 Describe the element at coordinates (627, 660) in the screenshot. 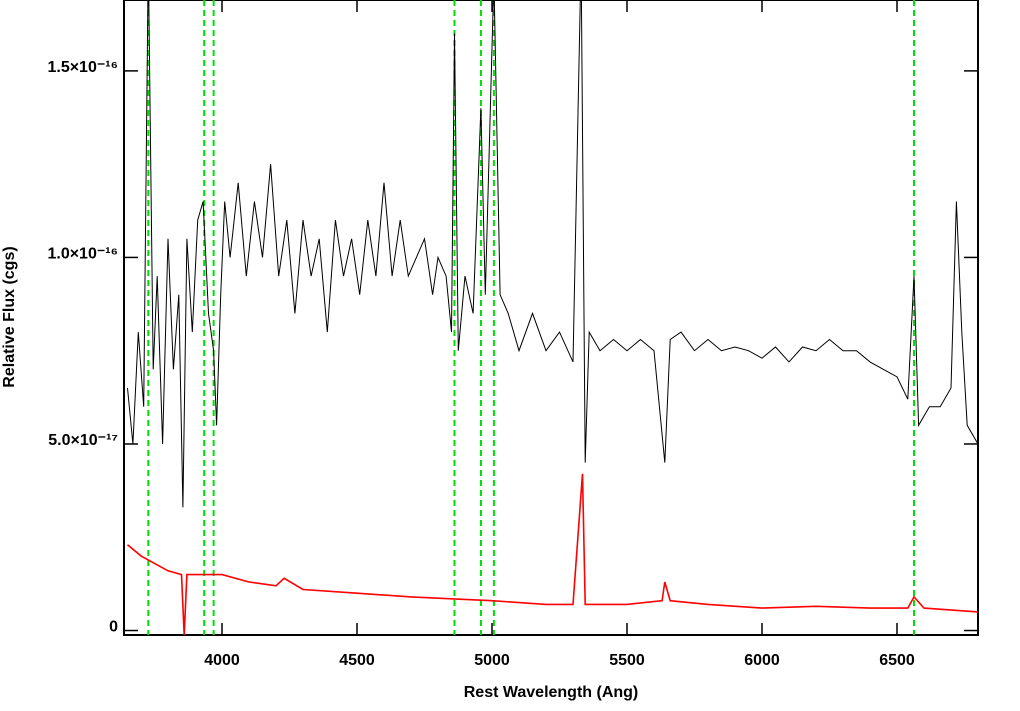

I see `x-tick-label: 5500` at that location.